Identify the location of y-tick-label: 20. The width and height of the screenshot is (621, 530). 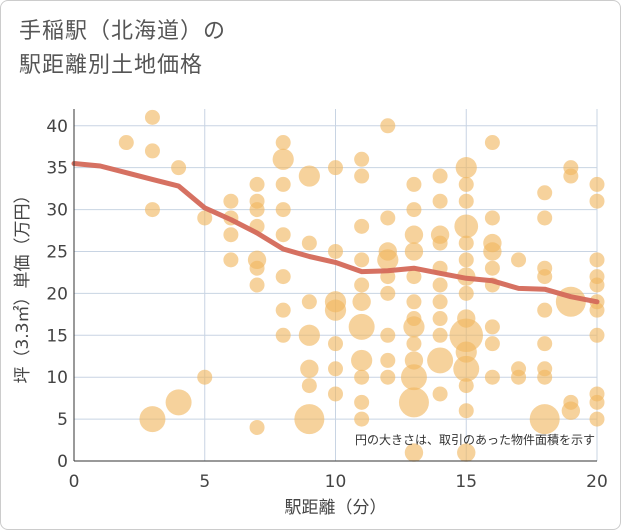
(57, 294).